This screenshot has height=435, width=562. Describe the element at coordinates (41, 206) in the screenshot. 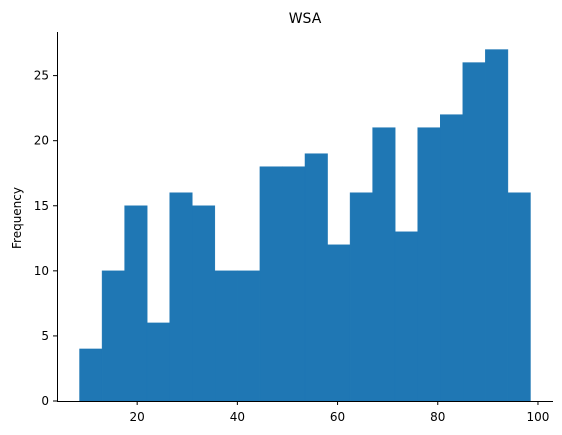

I see `y-tick-label: 15` at that location.